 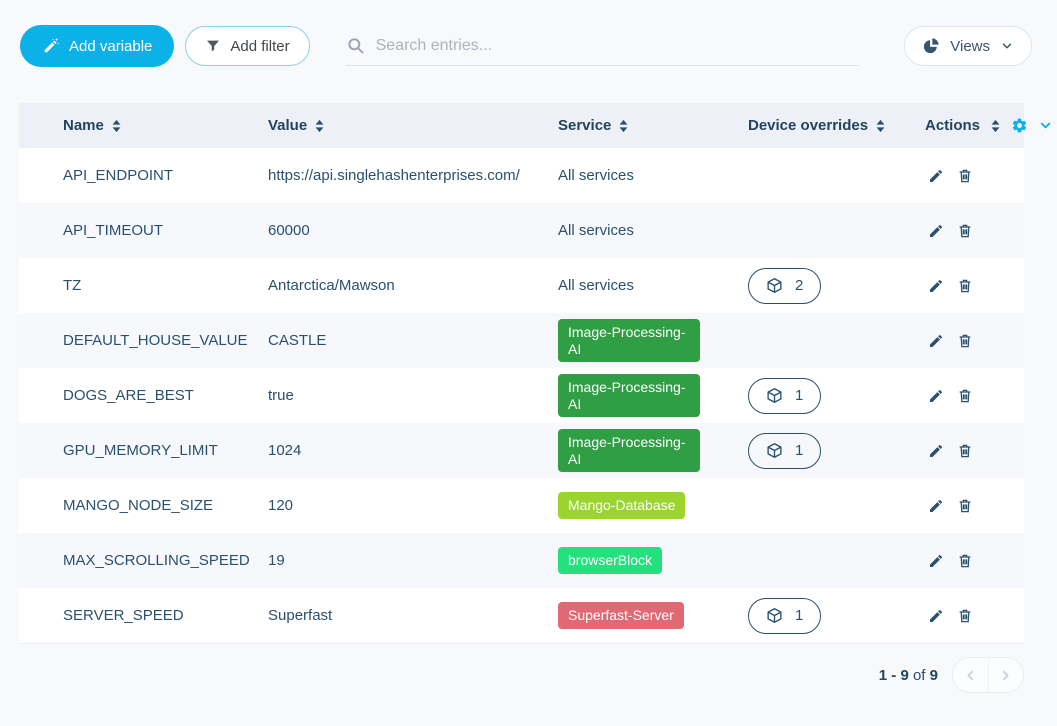 I want to click on gear-icon, so click(x=1019, y=125).